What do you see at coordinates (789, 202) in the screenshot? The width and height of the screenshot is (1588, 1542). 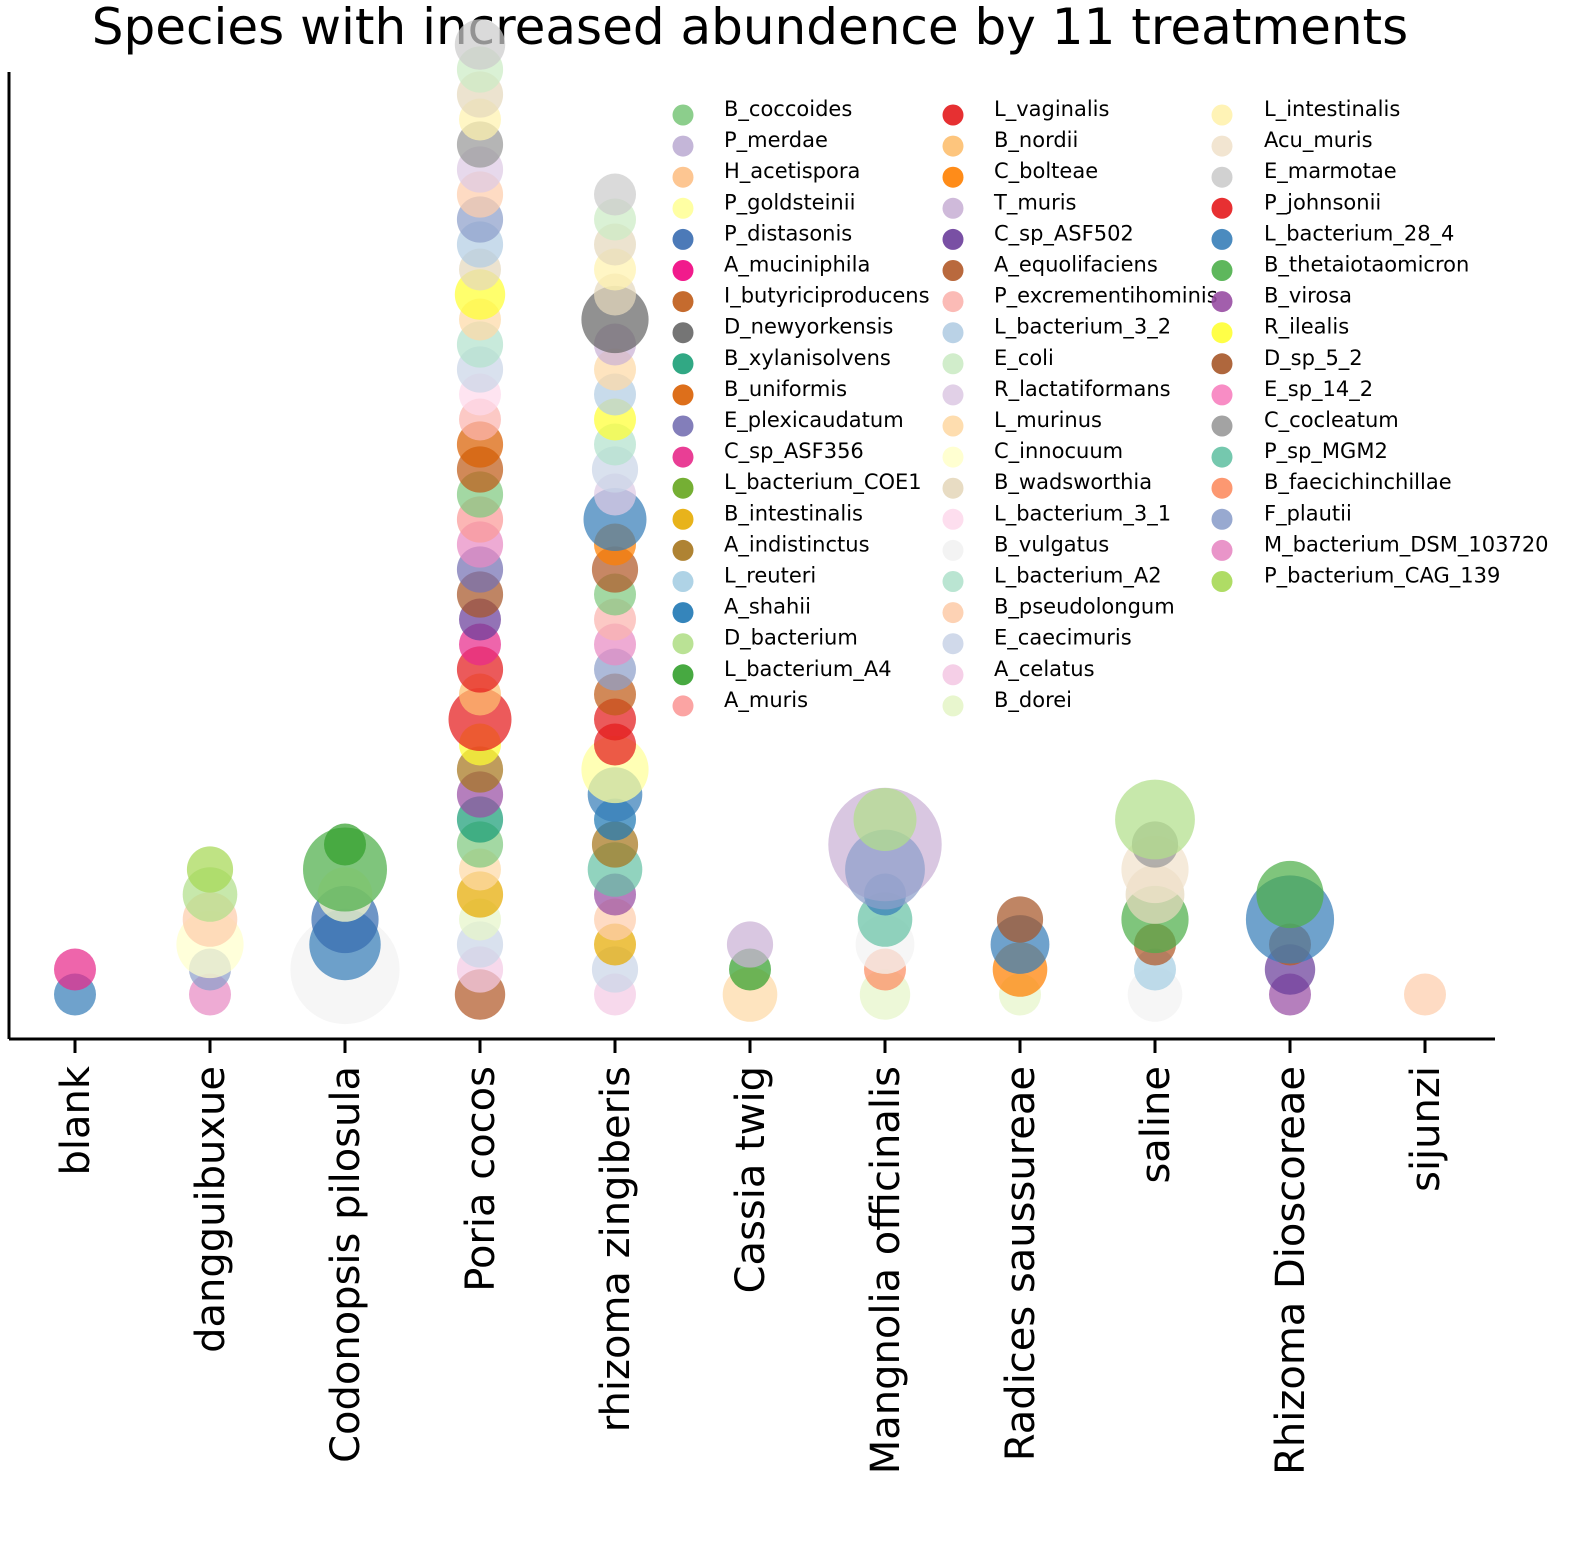 I see `legend-label: P_goldsteinii` at bounding box center [789, 202].